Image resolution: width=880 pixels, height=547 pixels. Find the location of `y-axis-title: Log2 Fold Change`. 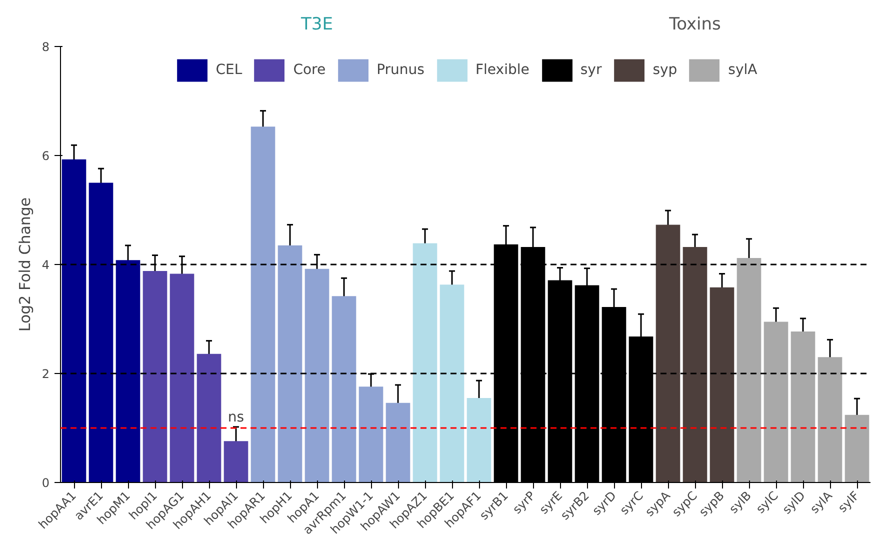

y-axis-title: Log2 Fold Change is located at coordinates (25, 264).